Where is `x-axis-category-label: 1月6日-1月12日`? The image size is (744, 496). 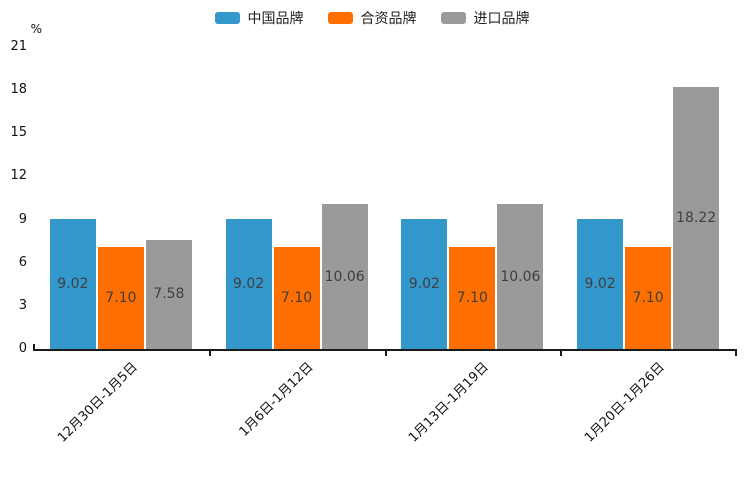 x-axis-category-label: 1月6日-1月12日 is located at coordinates (276, 399).